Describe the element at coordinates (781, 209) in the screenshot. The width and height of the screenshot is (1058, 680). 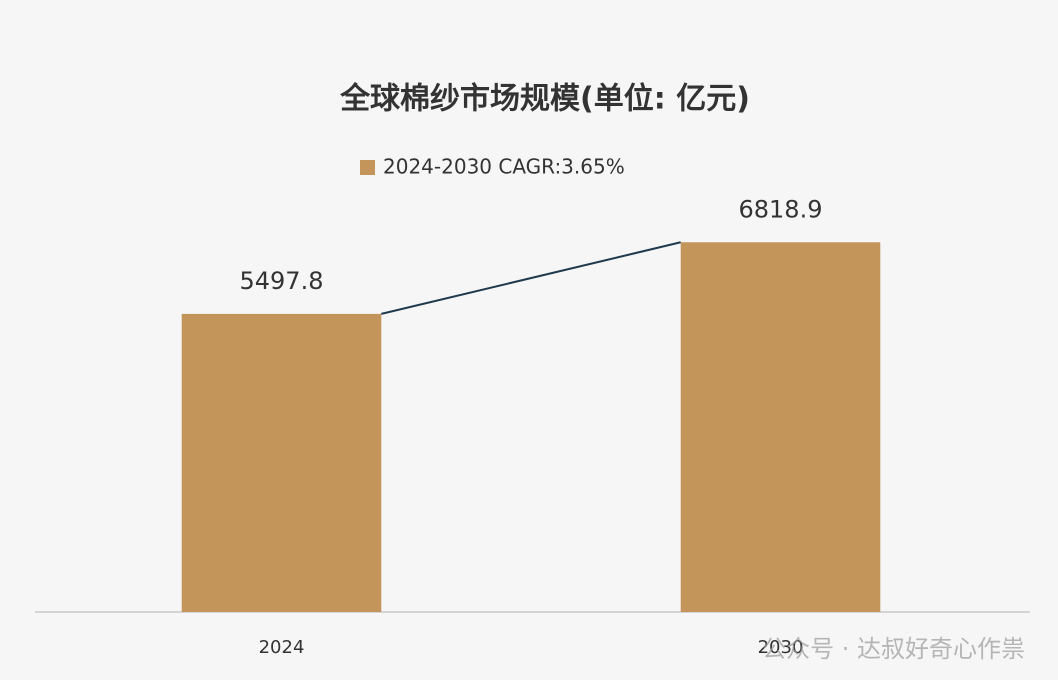
I see `value-label: 6818.9` at that location.